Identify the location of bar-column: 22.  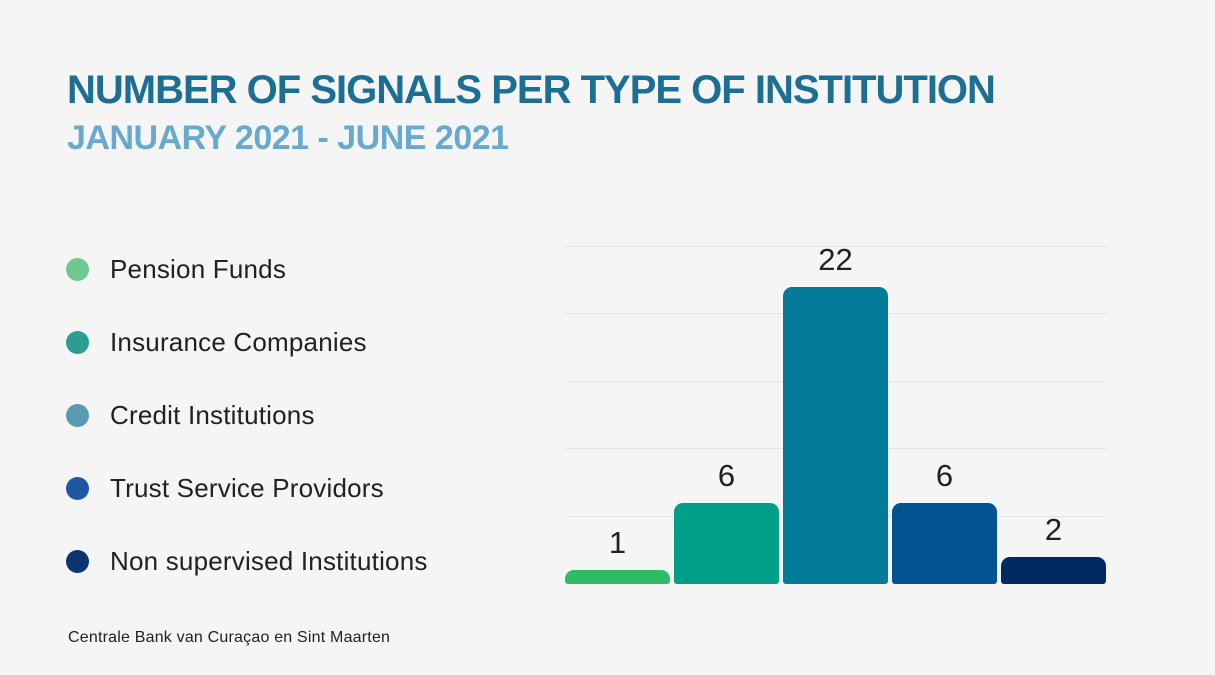
(835, 414).